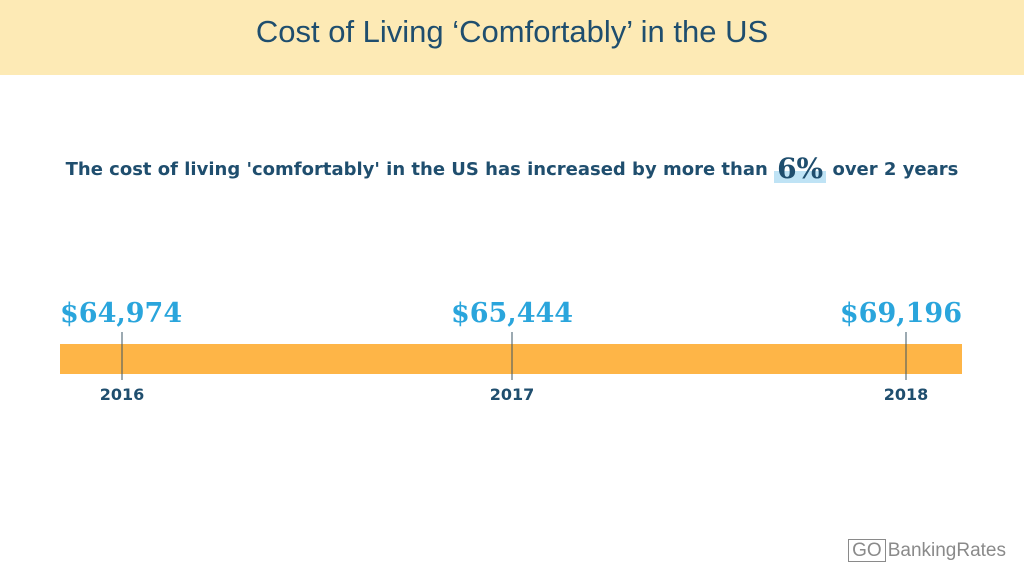 Image resolution: width=1024 pixels, height=576 pixels. I want to click on value-label: $64,974, so click(121, 313).